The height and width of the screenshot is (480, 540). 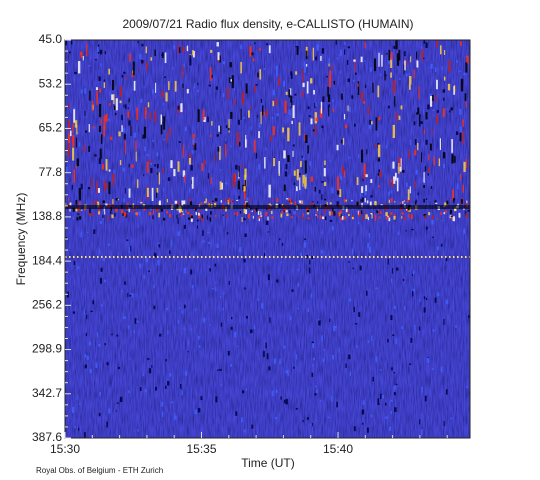 I want to click on x-tick-label: 15:40, so click(x=338, y=449).